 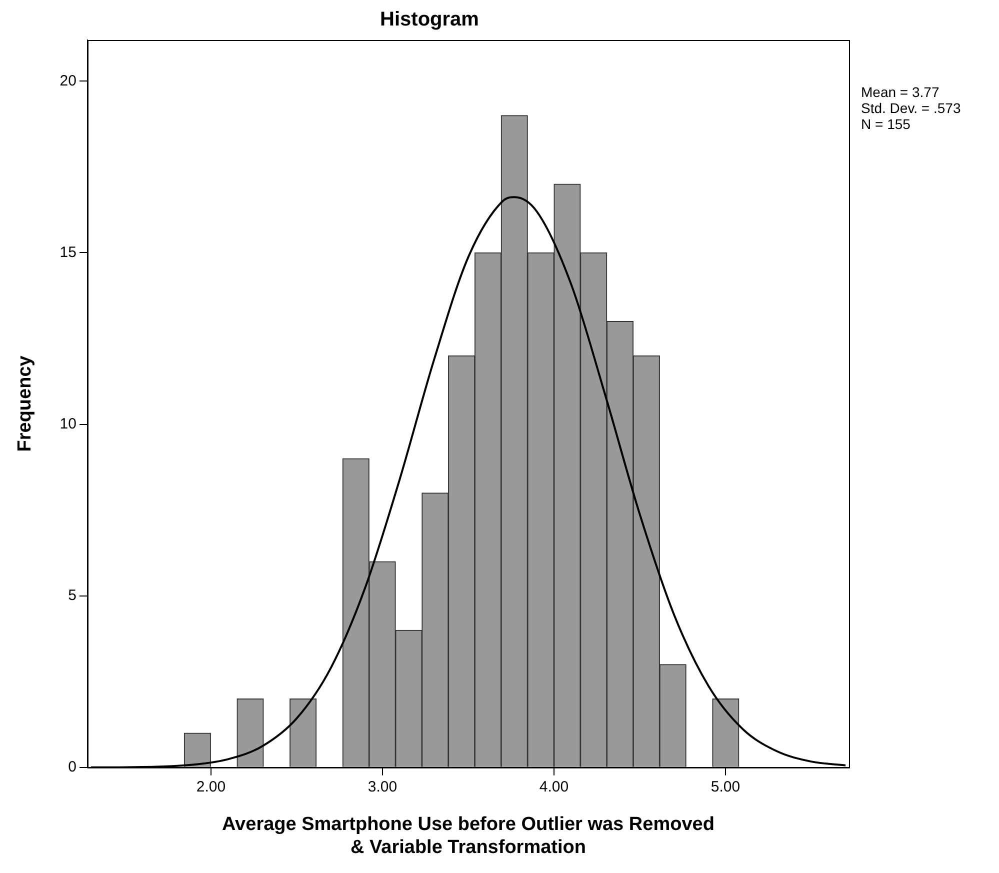 What do you see at coordinates (211, 787) in the screenshot?
I see `x-tick-label: 2.00` at bounding box center [211, 787].